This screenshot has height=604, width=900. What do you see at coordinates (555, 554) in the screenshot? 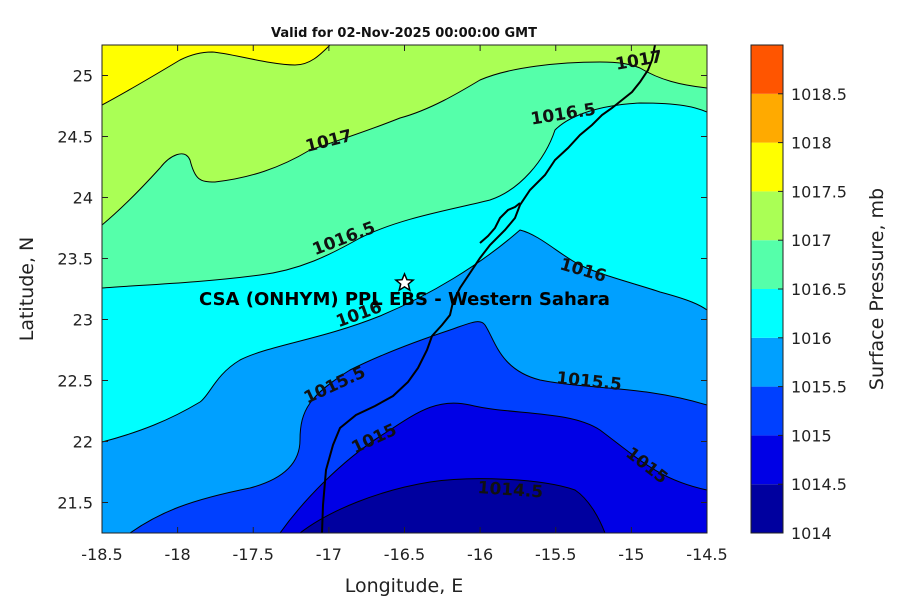
I see `x-tick-label: -15.5` at bounding box center [555, 554].